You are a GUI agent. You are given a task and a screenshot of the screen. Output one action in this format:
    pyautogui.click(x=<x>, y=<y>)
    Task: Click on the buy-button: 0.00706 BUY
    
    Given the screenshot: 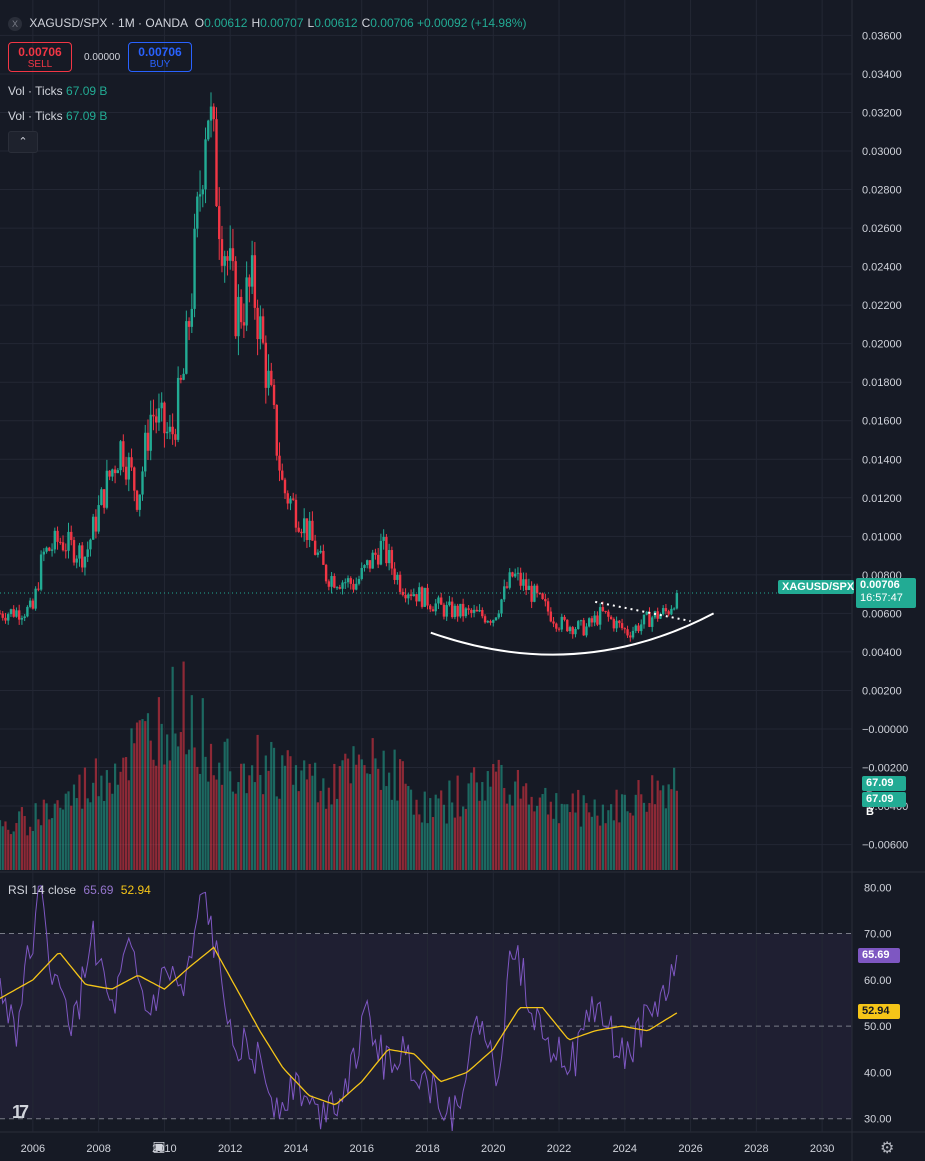 What is the action you would take?
    pyautogui.click(x=160, y=57)
    